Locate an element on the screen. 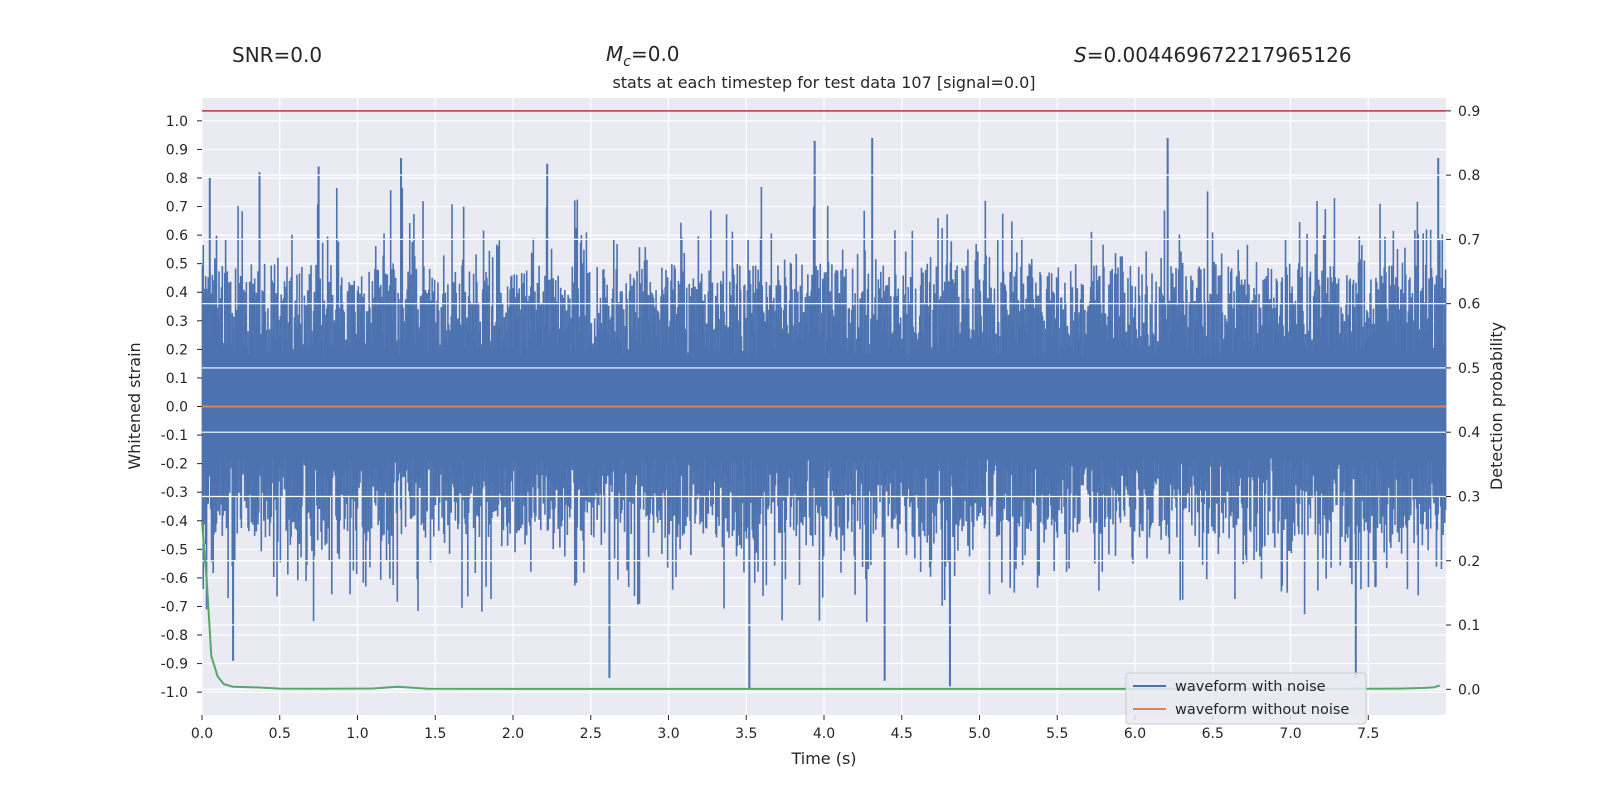 The image size is (1600, 800). left-y-tick-label: 0.1 is located at coordinates (177, 379).